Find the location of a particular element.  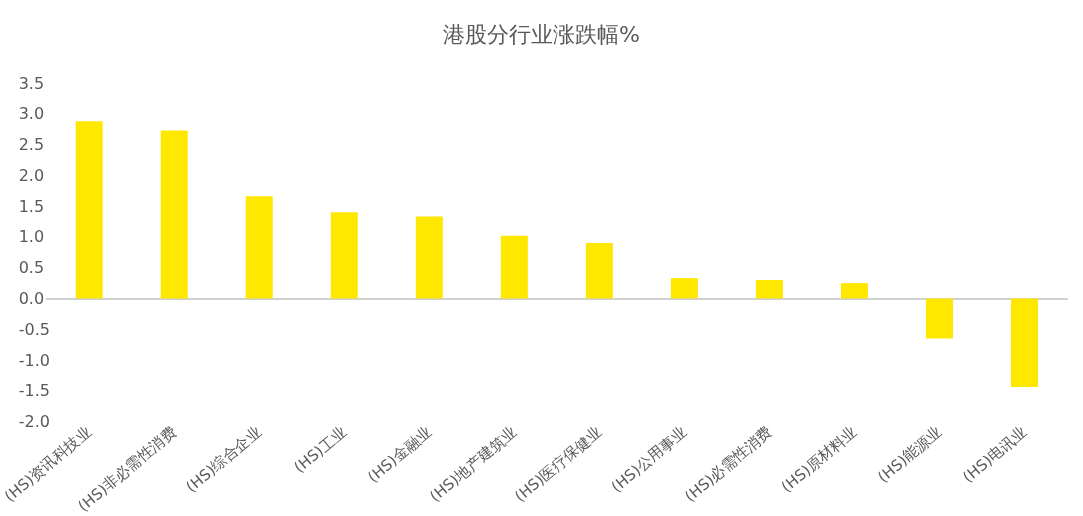

chart-title: 港股分行业涨跌幅% is located at coordinates (541, 34).